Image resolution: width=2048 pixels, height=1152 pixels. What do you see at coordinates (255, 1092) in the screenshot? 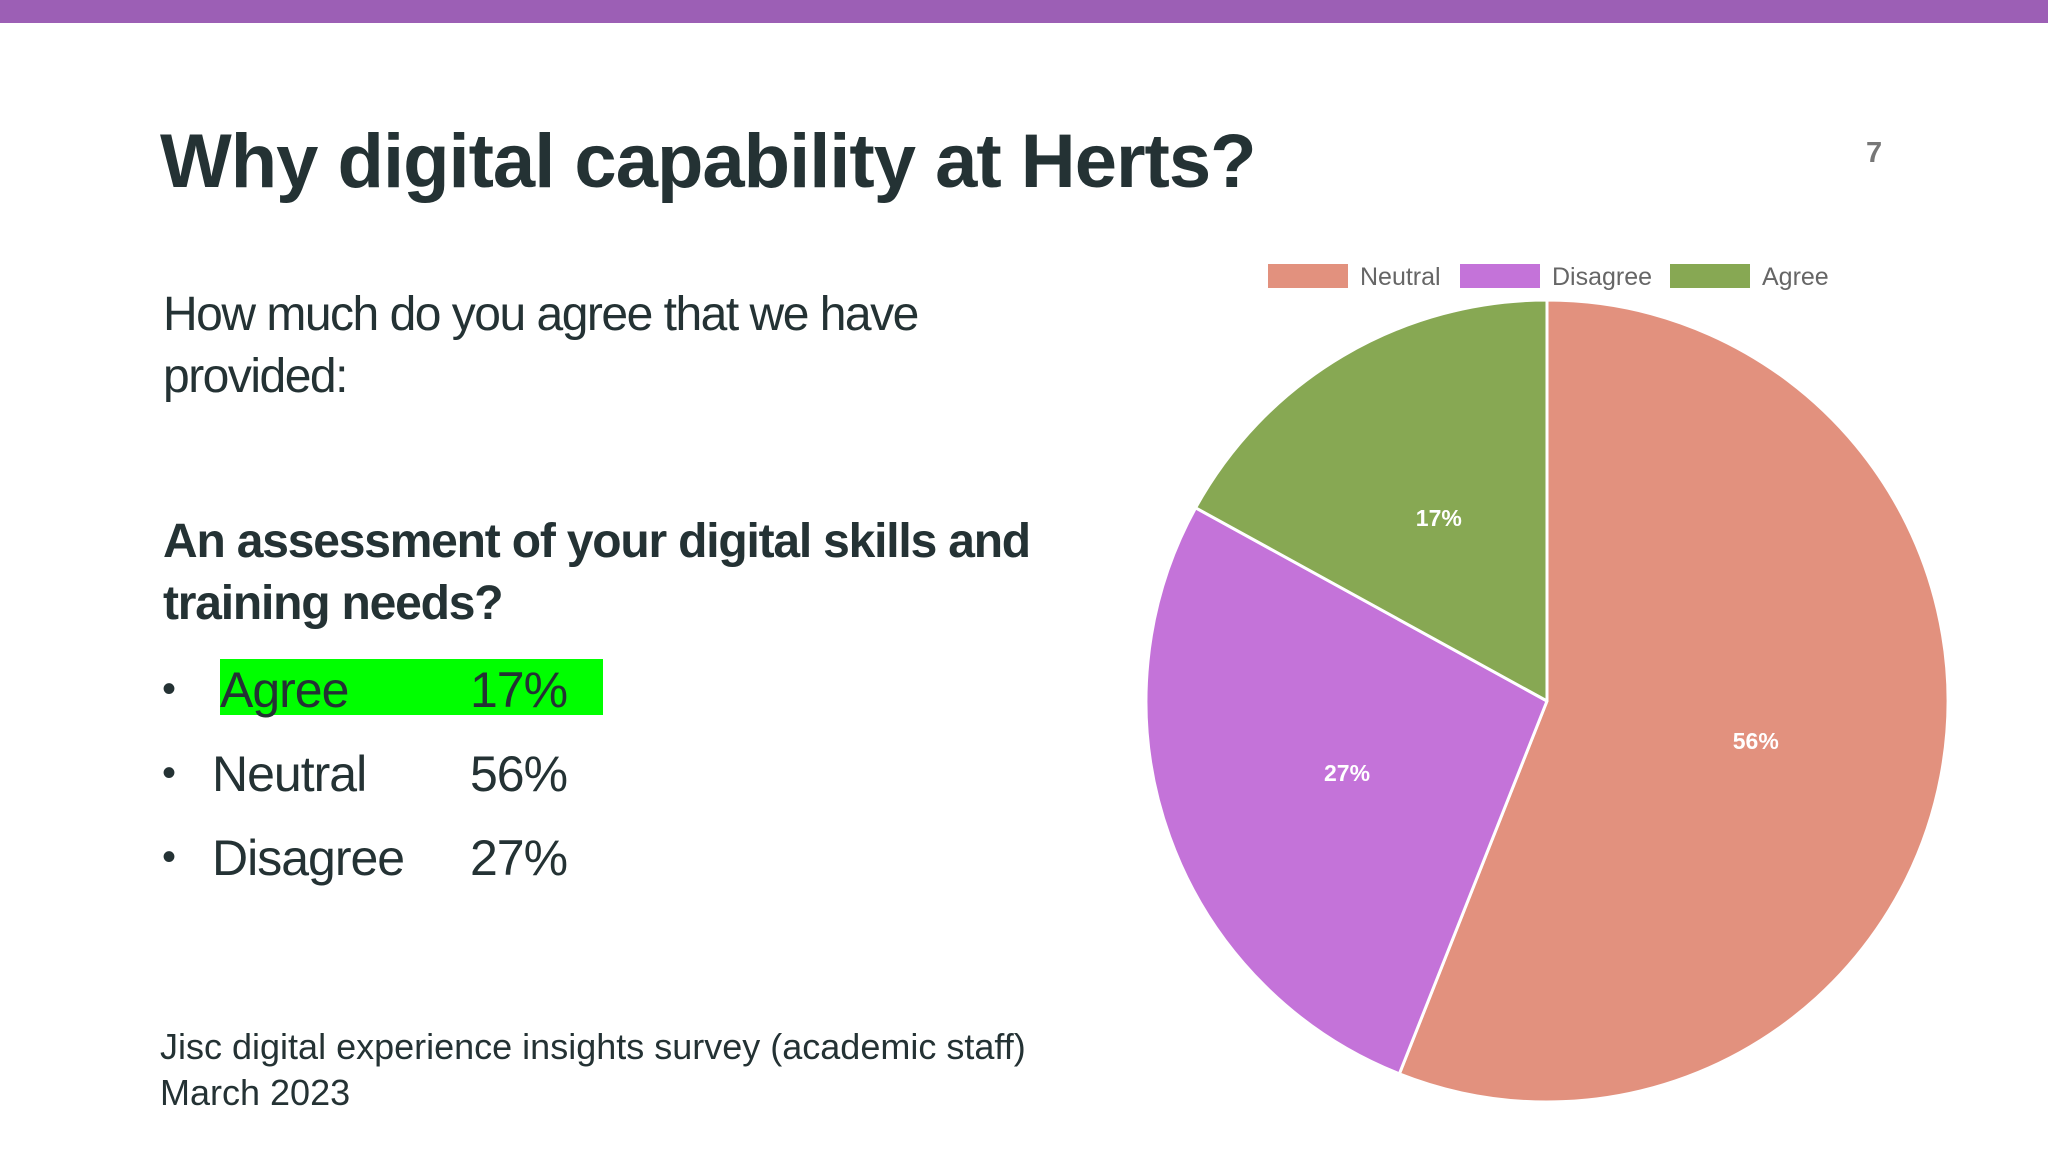
I see `source-line-2: March 2023` at bounding box center [255, 1092].